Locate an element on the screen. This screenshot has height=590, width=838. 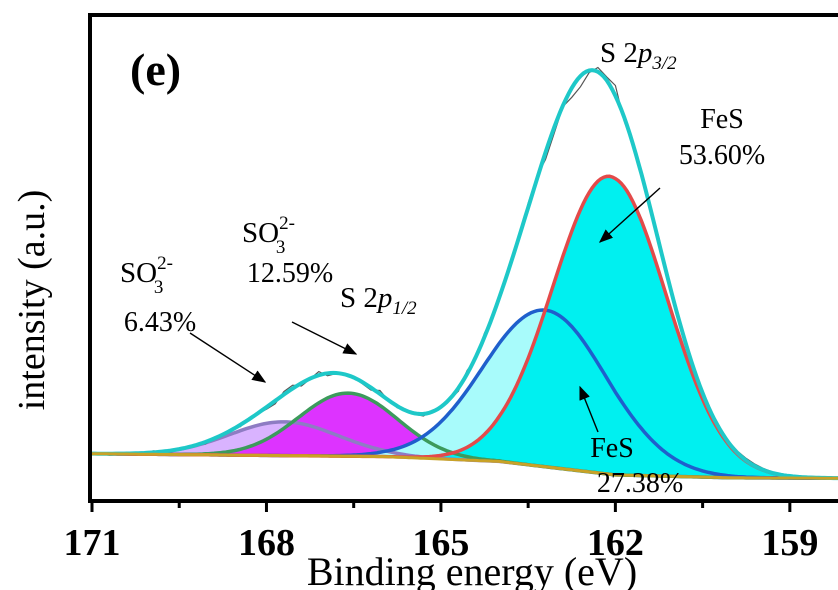
component-label-fes-p32: FeS is located at coordinates (722, 119).